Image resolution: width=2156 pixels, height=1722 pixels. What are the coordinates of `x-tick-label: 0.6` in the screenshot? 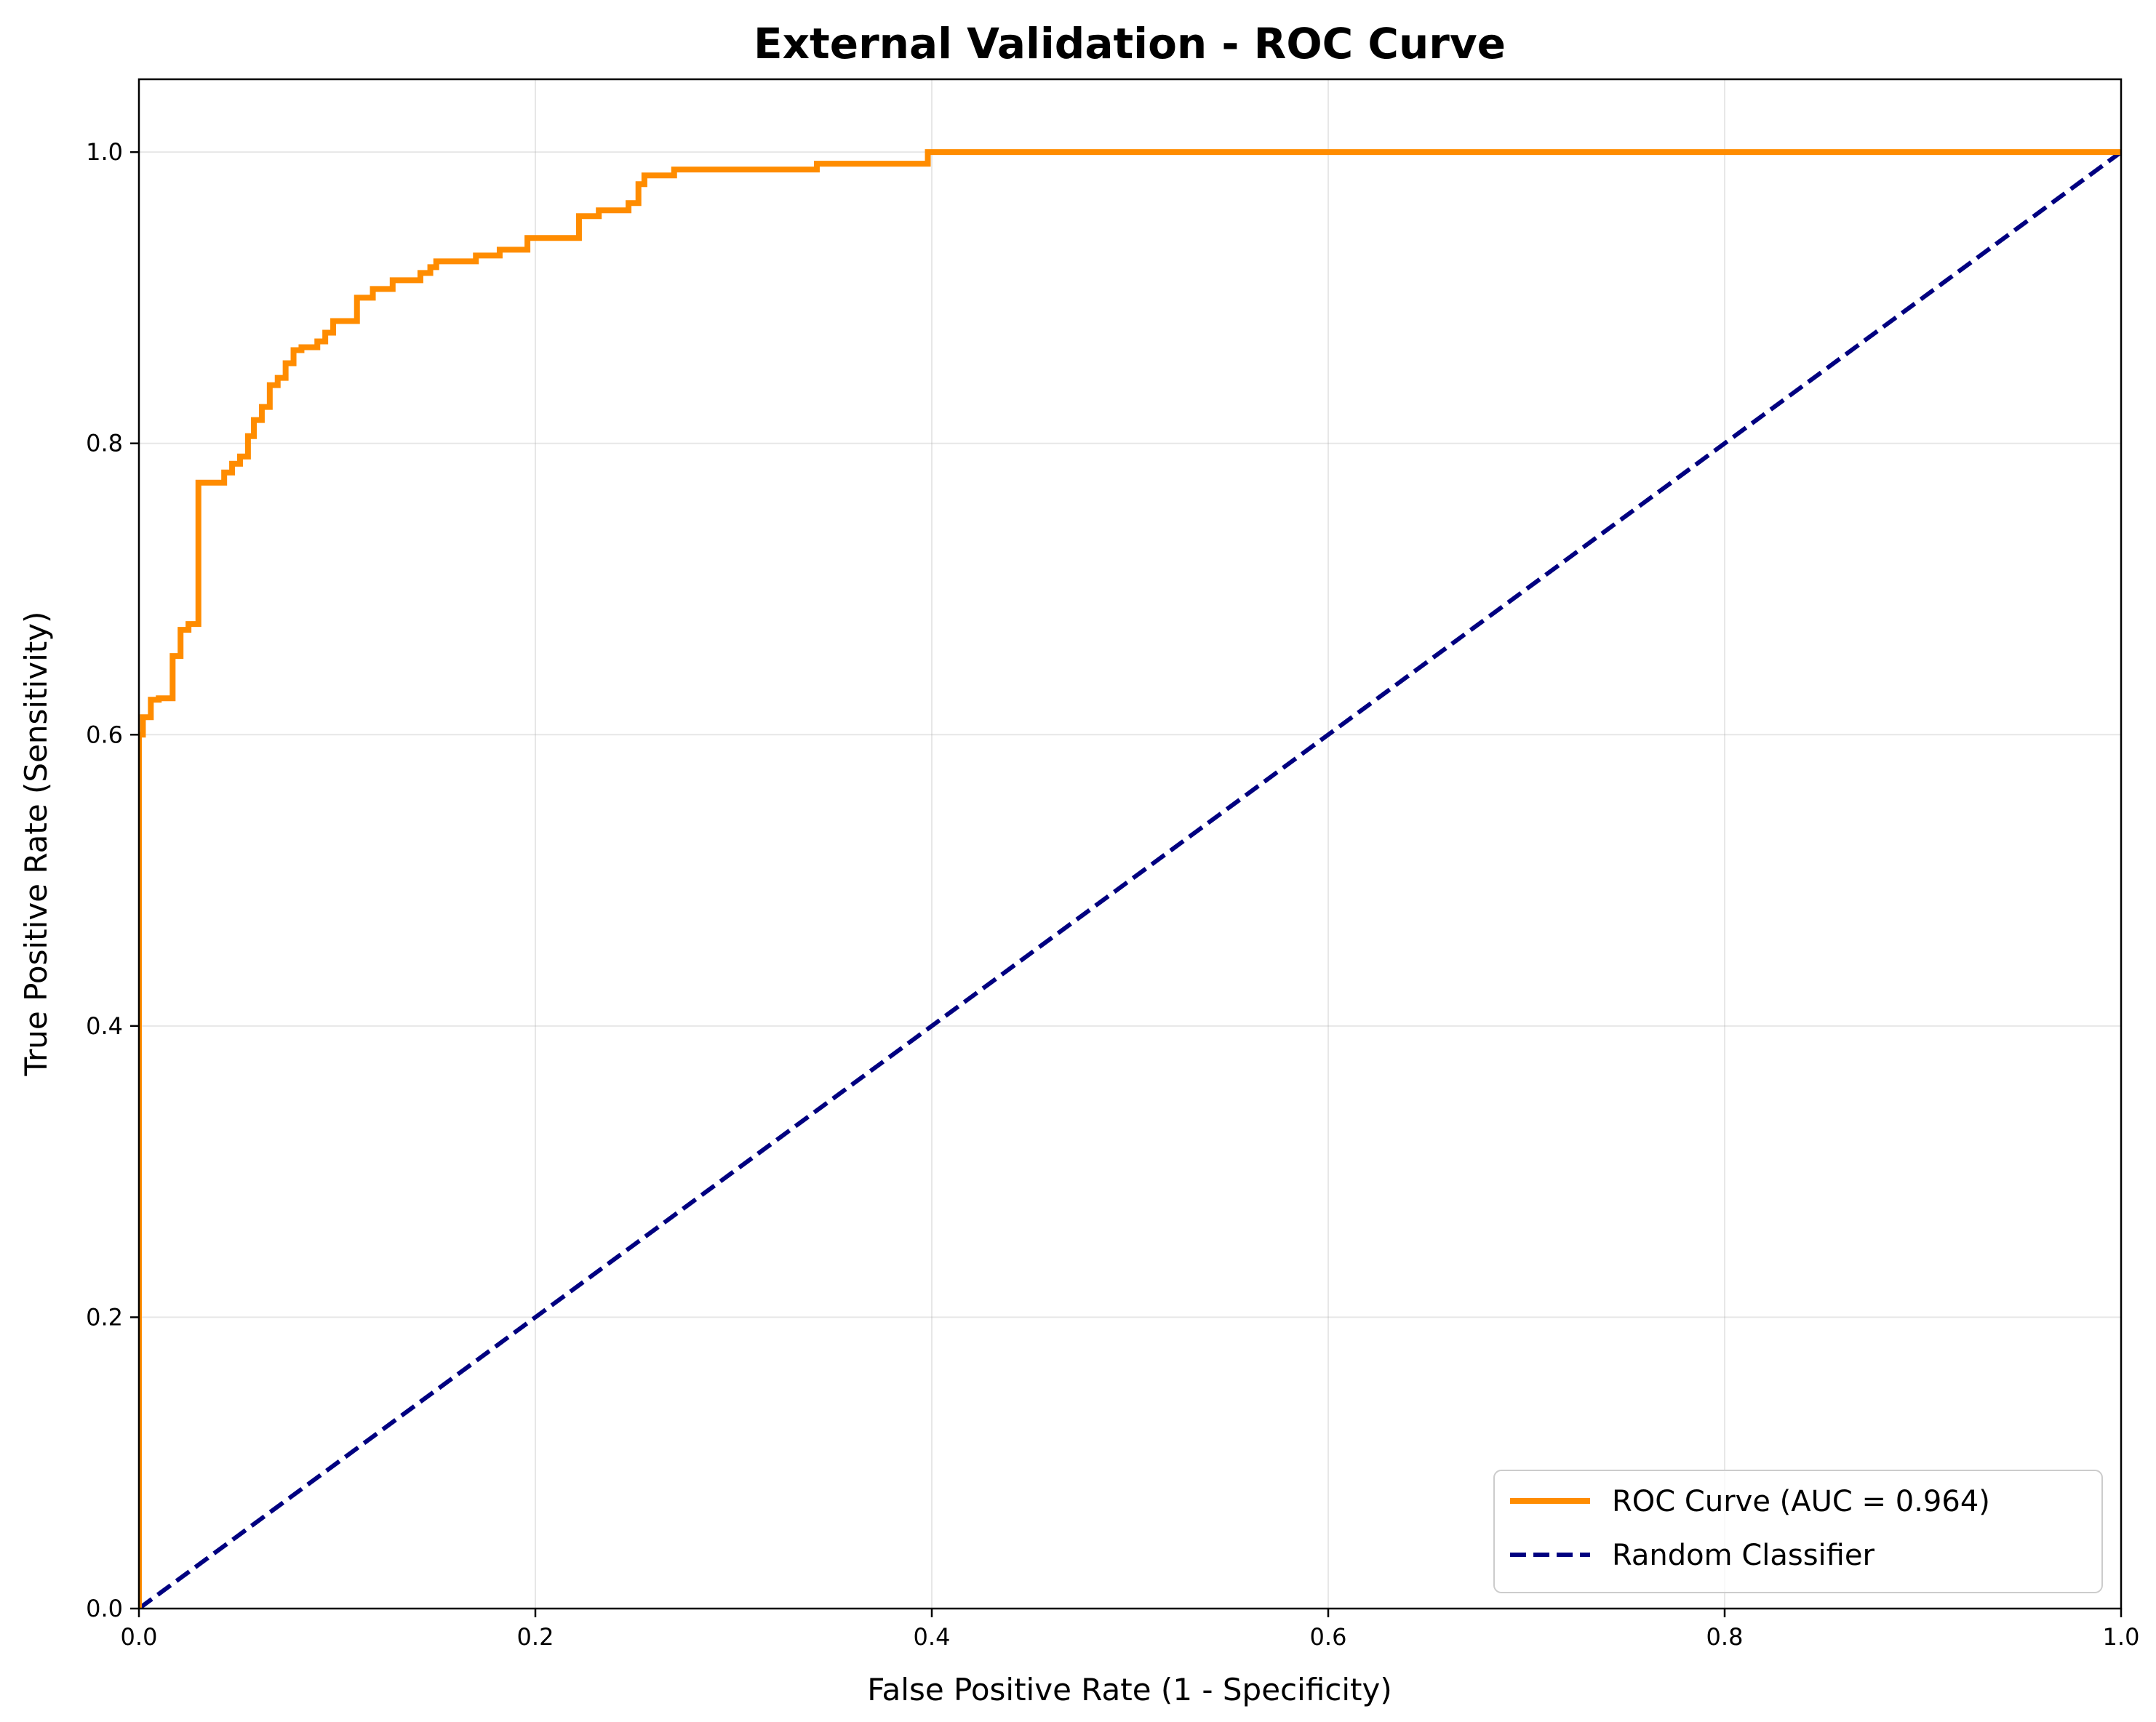 It's located at (1328, 1637).